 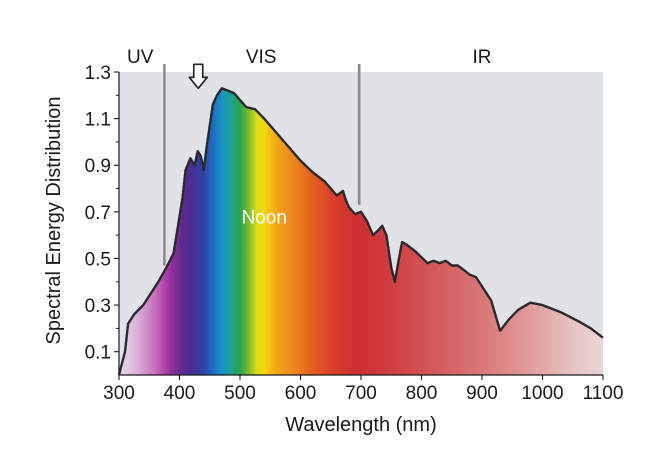 What do you see at coordinates (361, 393) in the screenshot?
I see `x-tick-label: 700` at bounding box center [361, 393].